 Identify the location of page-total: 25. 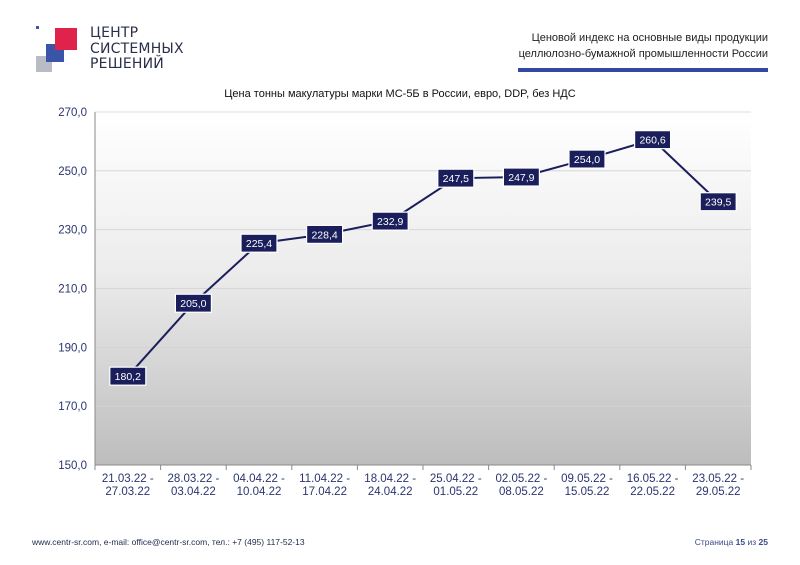
(763, 542).